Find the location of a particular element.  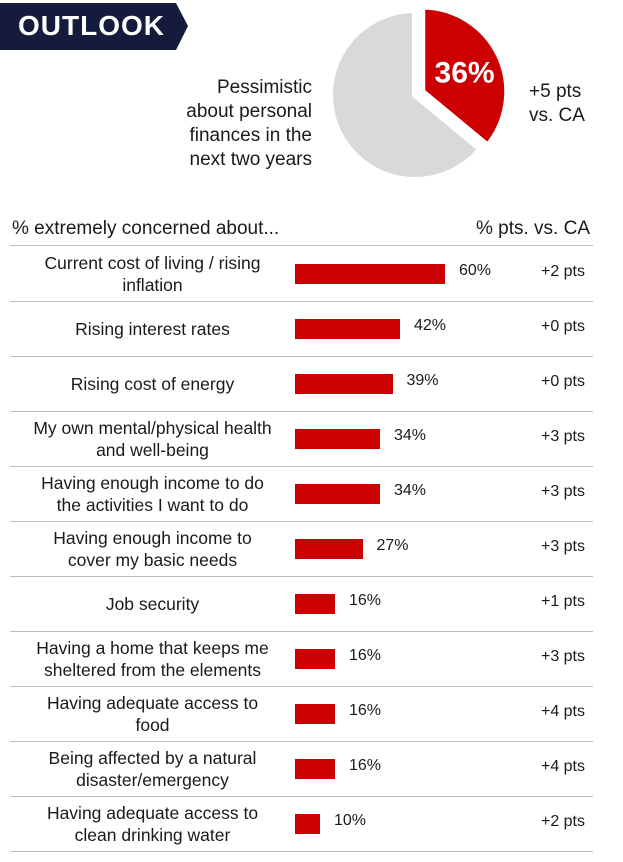

bar-diff-label: +1 pts is located at coordinates (563, 602).